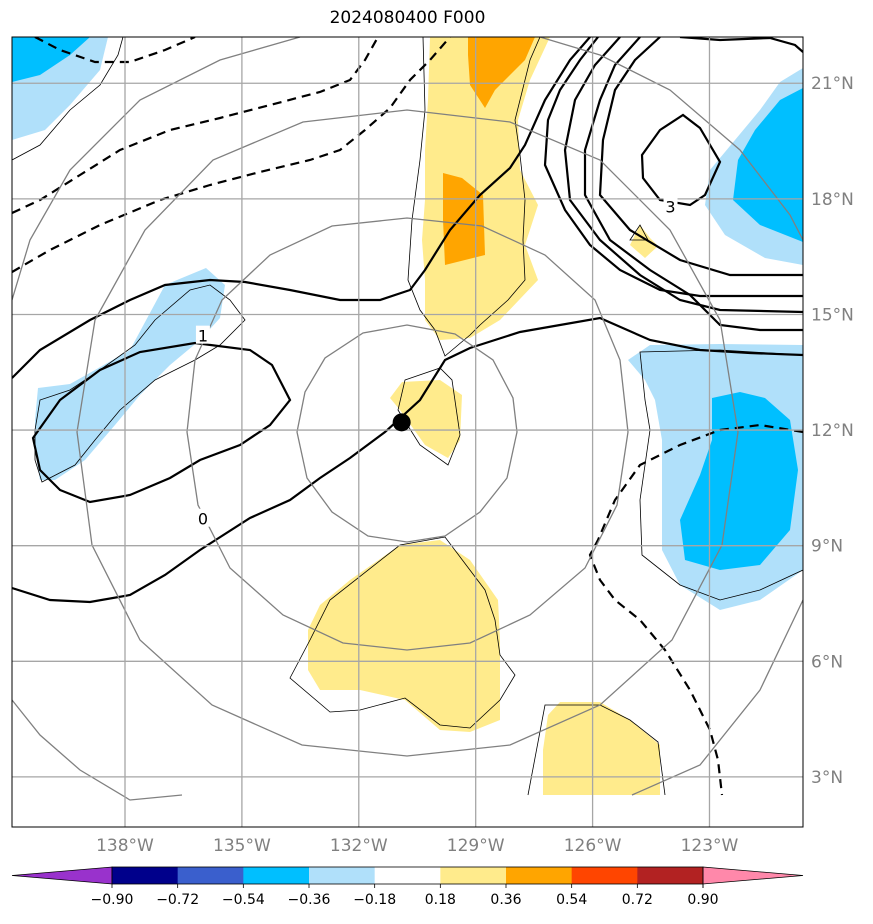 Image resolution: width=873 pixels, height=924 pixels. What do you see at coordinates (440, 900) in the screenshot?
I see `colorbar-tick-label: 0.18` at bounding box center [440, 900].